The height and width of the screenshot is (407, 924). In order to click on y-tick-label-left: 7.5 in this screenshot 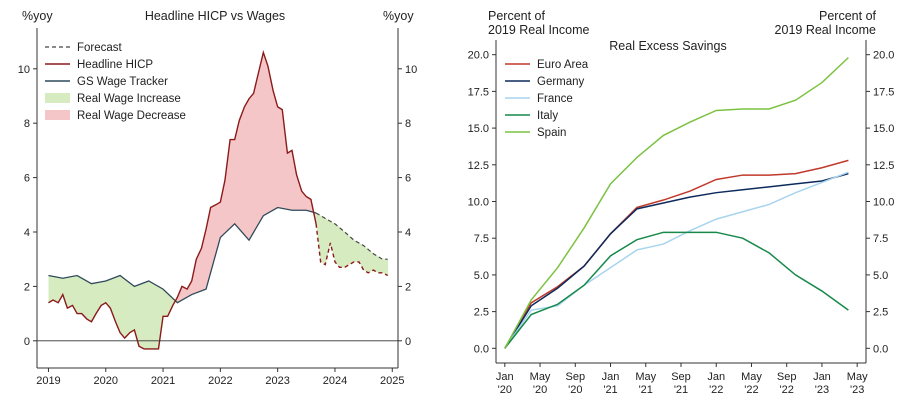, I will do `click(481, 239)`.